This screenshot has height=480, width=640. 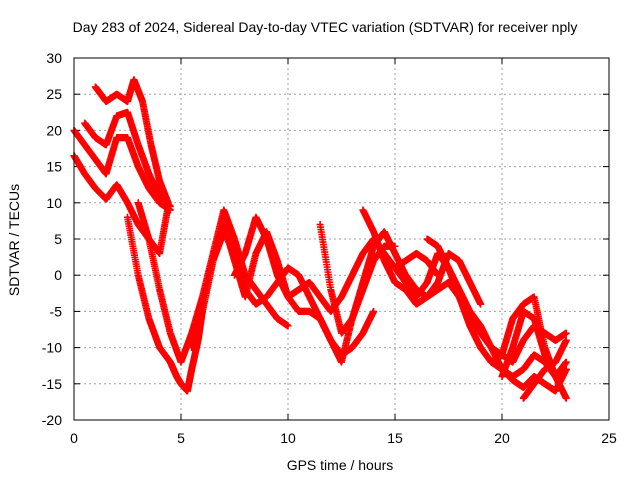 I want to click on y-tick-label: 25, so click(x=54, y=94).